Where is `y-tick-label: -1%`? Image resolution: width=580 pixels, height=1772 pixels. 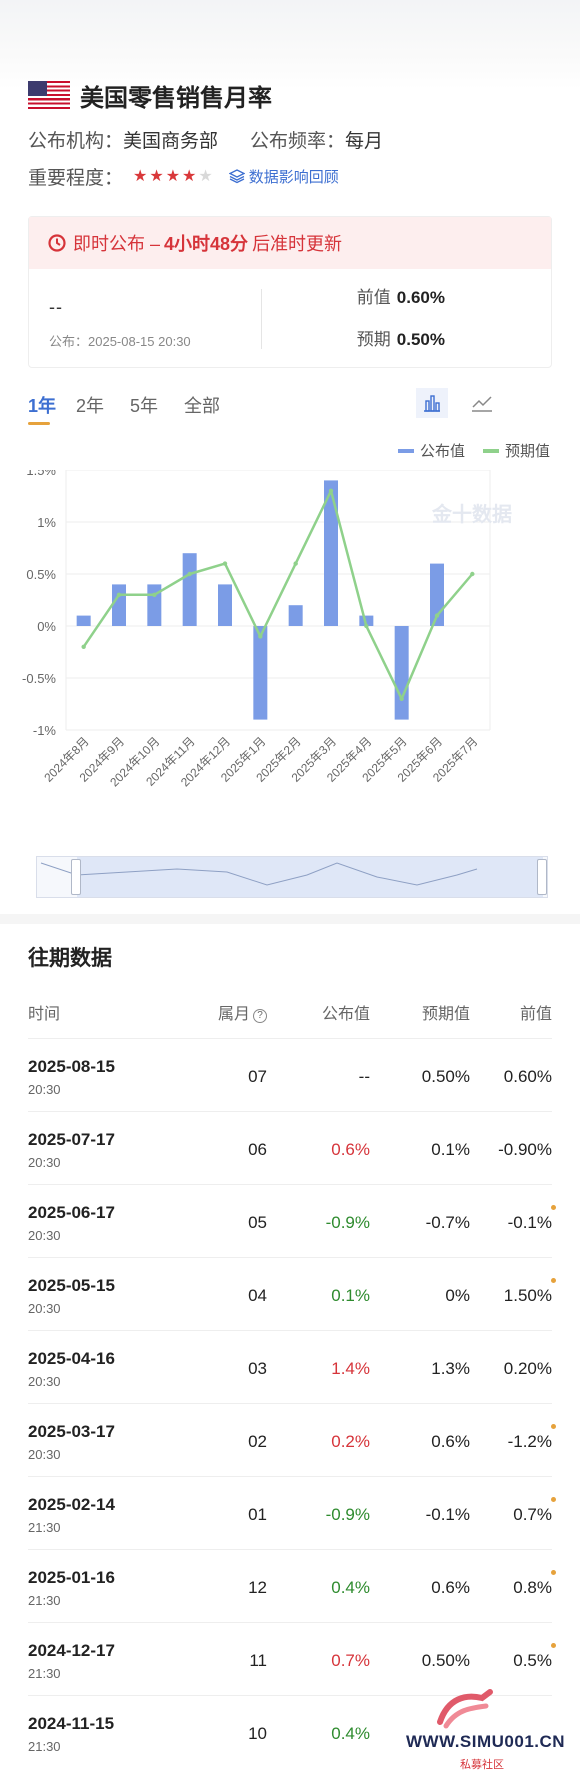
y-tick-label: -1% is located at coordinates (45, 730).